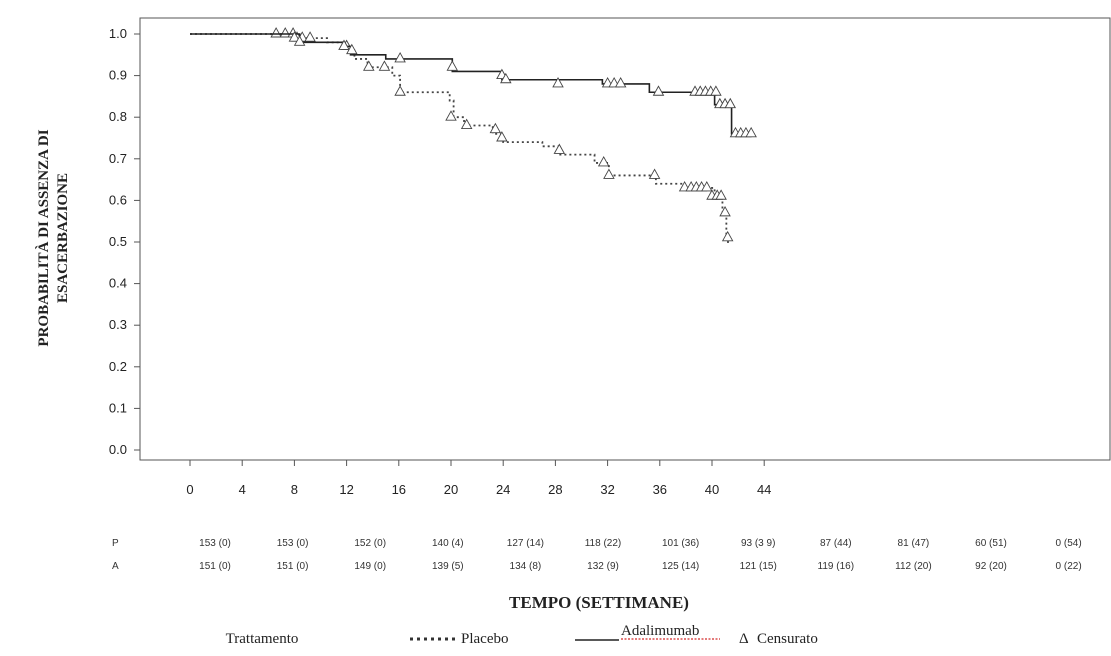 The width and height of the screenshot is (1111, 656). I want to click on x-tick-label: 20, so click(451, 489).